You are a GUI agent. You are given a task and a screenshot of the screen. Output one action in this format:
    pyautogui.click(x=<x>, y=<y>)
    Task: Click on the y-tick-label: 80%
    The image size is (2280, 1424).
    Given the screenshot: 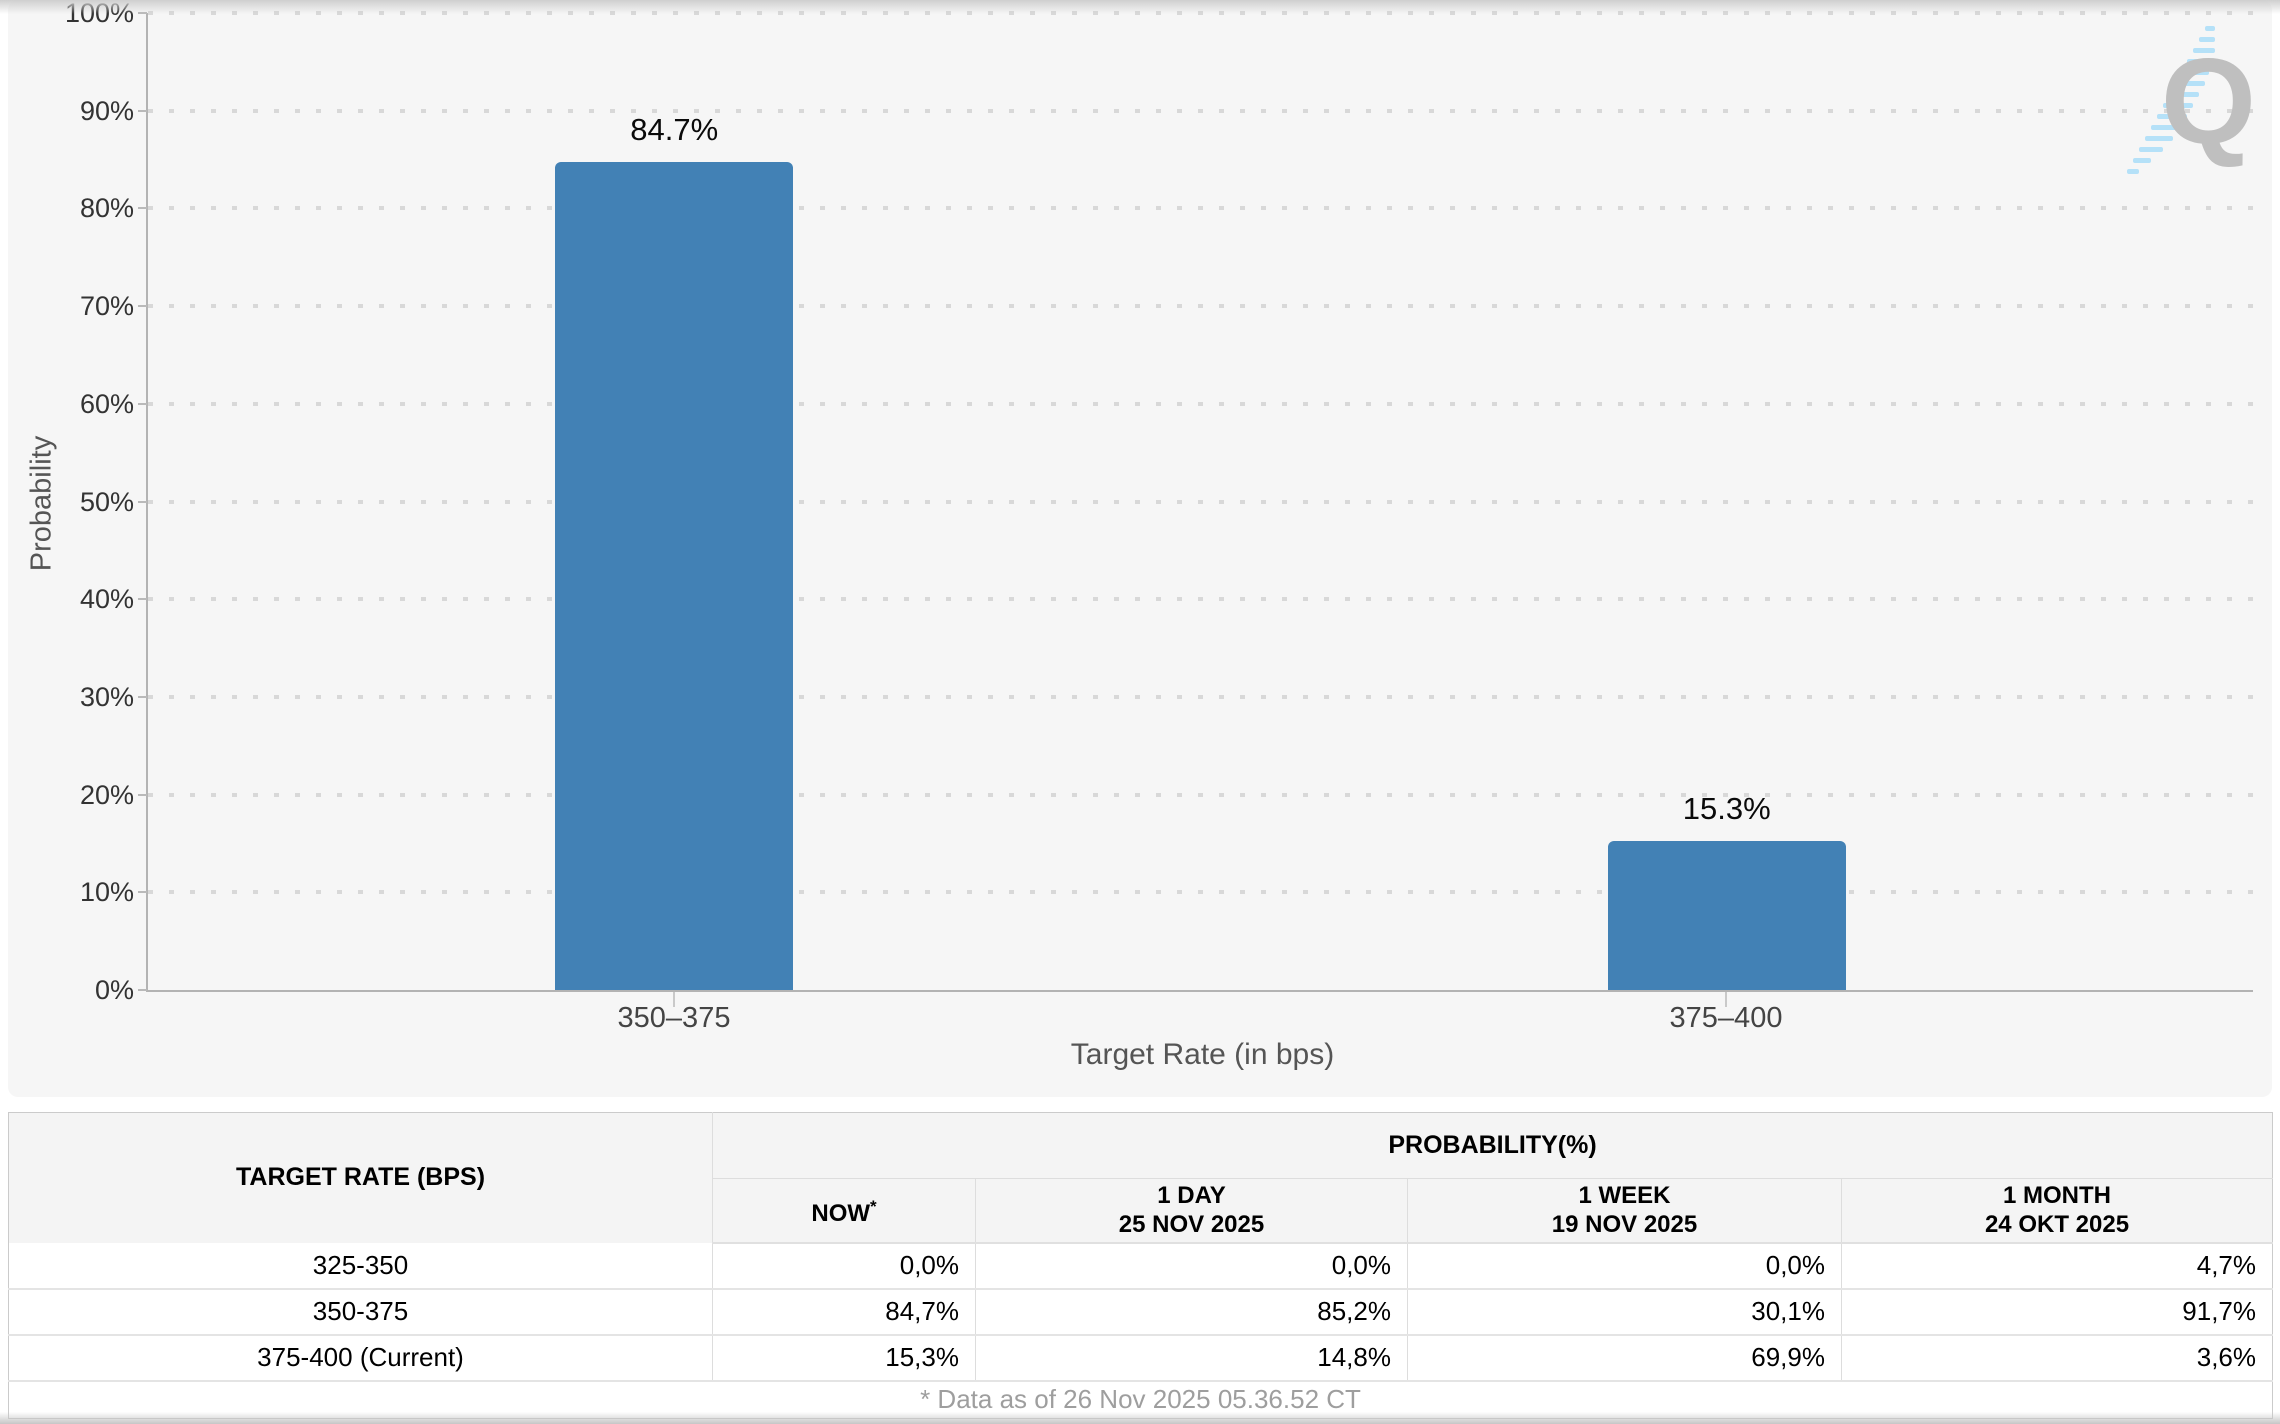 What is the action you would take?
    pyautogui.click(x=106, y=208)
    